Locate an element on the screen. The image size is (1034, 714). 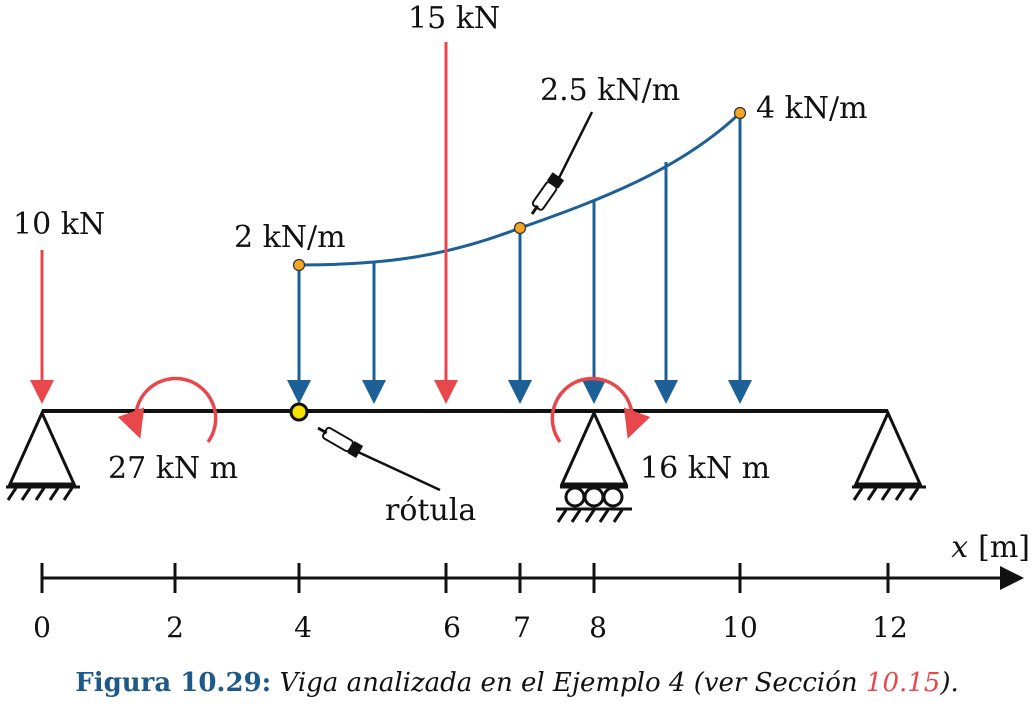
axis-title: x [m] is located at coordinates (990, 547).